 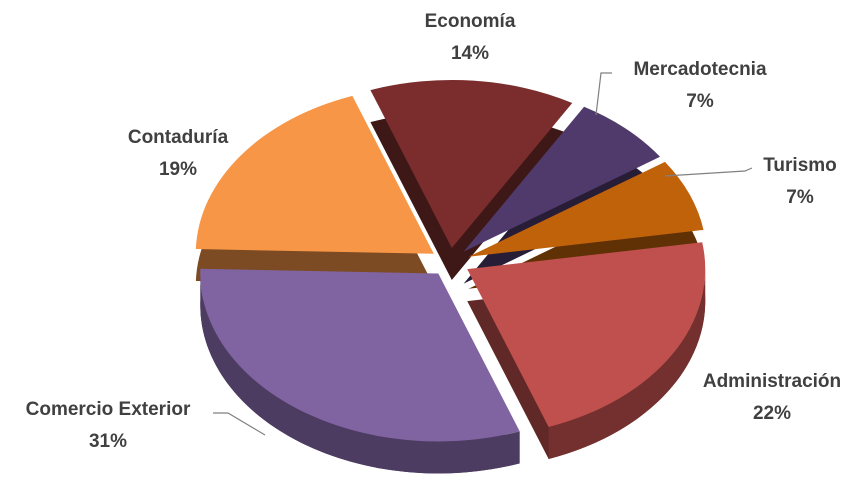 What do you see at coordinates (772, 413) in the screenshot?
I see `value-label: 22%` at bounding box center [772, 413].